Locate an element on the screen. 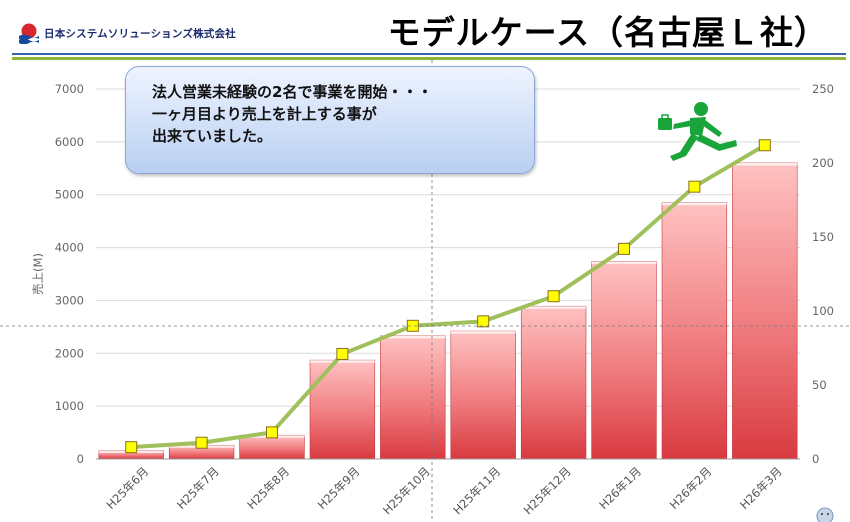  callout-line-2: 一ヶ月目より売上を計上する事が is located at coordinates (264, 114).